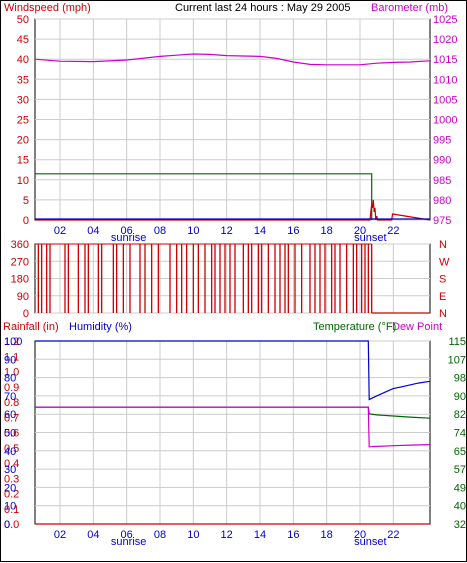 The height and width of the screenshot is (563, 467). I want to click on x-tick-label: 10, so click(193, 231).